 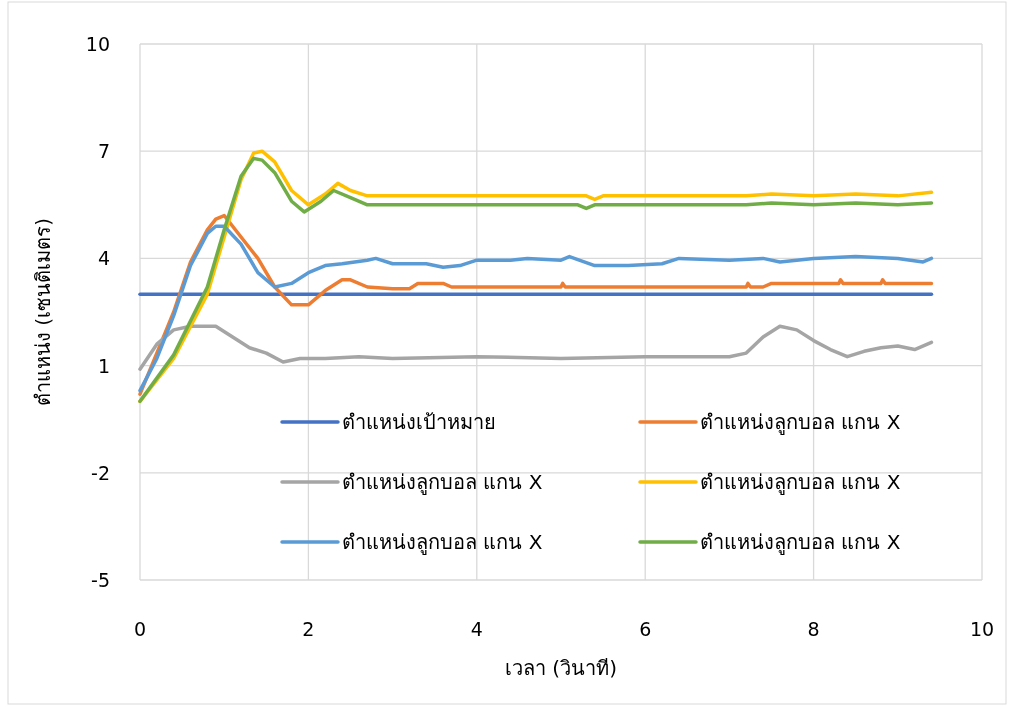 I want to click on y-tick-label: -5, so click(x=100, y=580).